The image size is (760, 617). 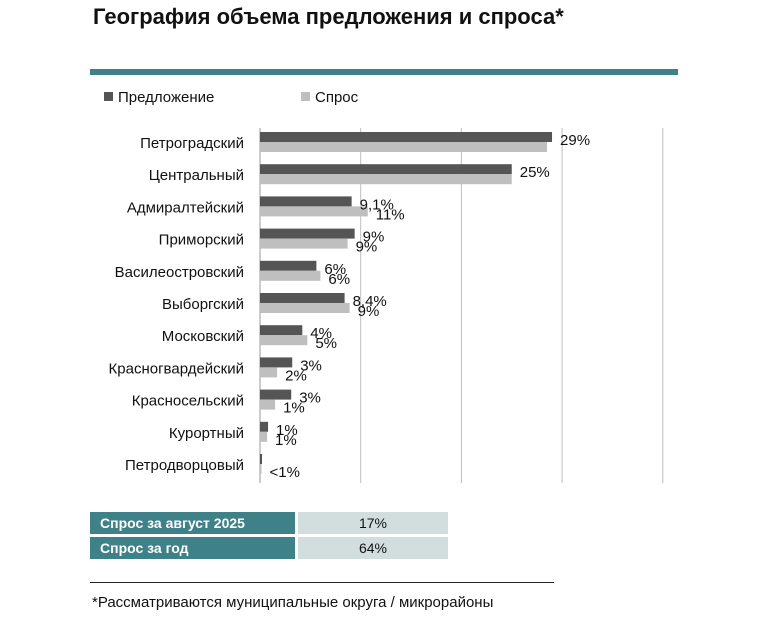 What do you see at coordinates (203, 304) in the screenshot?
I see `category-label: Выборгский` at bounding box center [203, 304].